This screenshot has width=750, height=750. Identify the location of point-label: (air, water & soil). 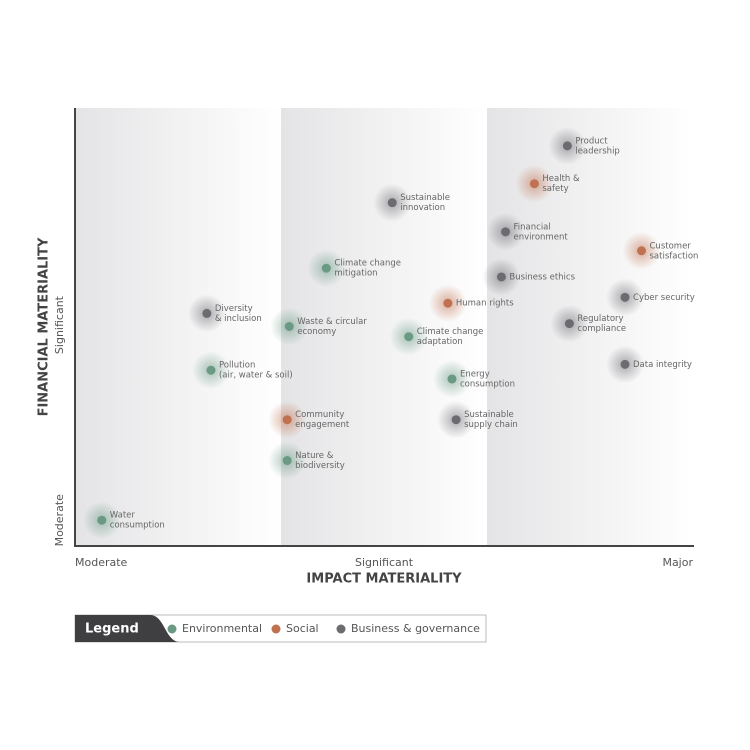
(256, 376).